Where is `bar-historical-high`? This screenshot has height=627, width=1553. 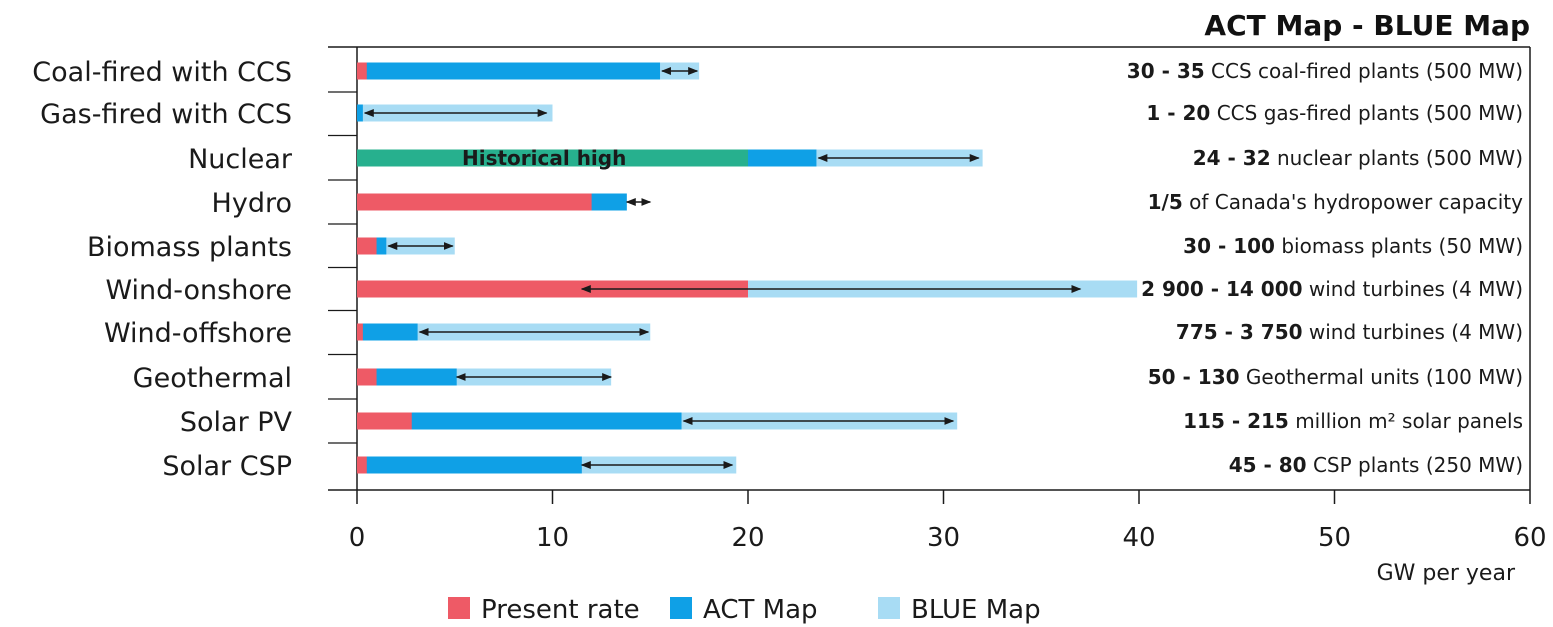
bar-historical-high is located at coordinates (552, 158).